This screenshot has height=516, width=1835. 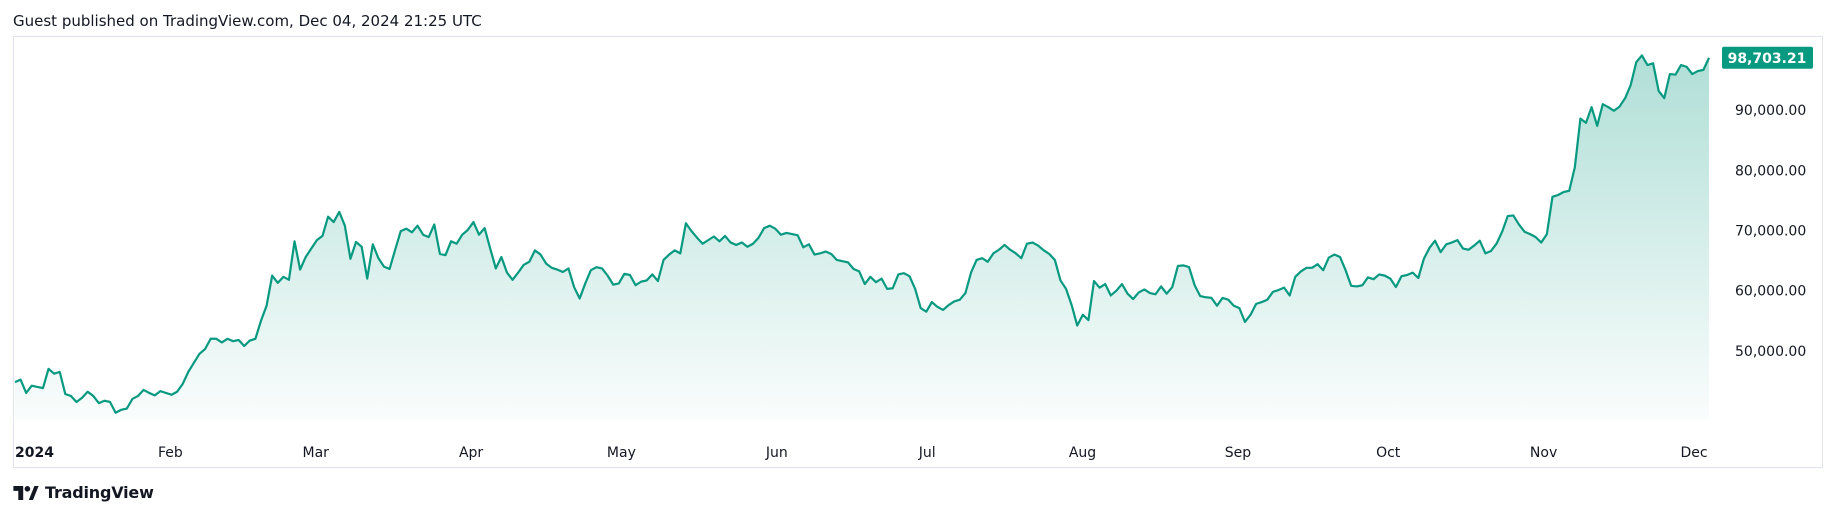 I want to click on y-tick-label: 60,000.00, so click(x=1770, y=292).